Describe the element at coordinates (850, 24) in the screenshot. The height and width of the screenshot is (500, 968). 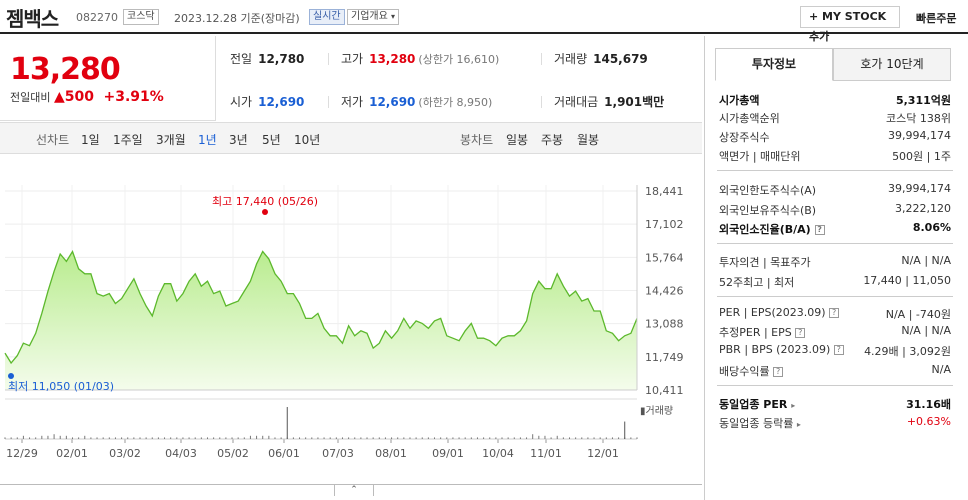
I see `my-stock-add-button: + MY STOCK 추가` at that location.